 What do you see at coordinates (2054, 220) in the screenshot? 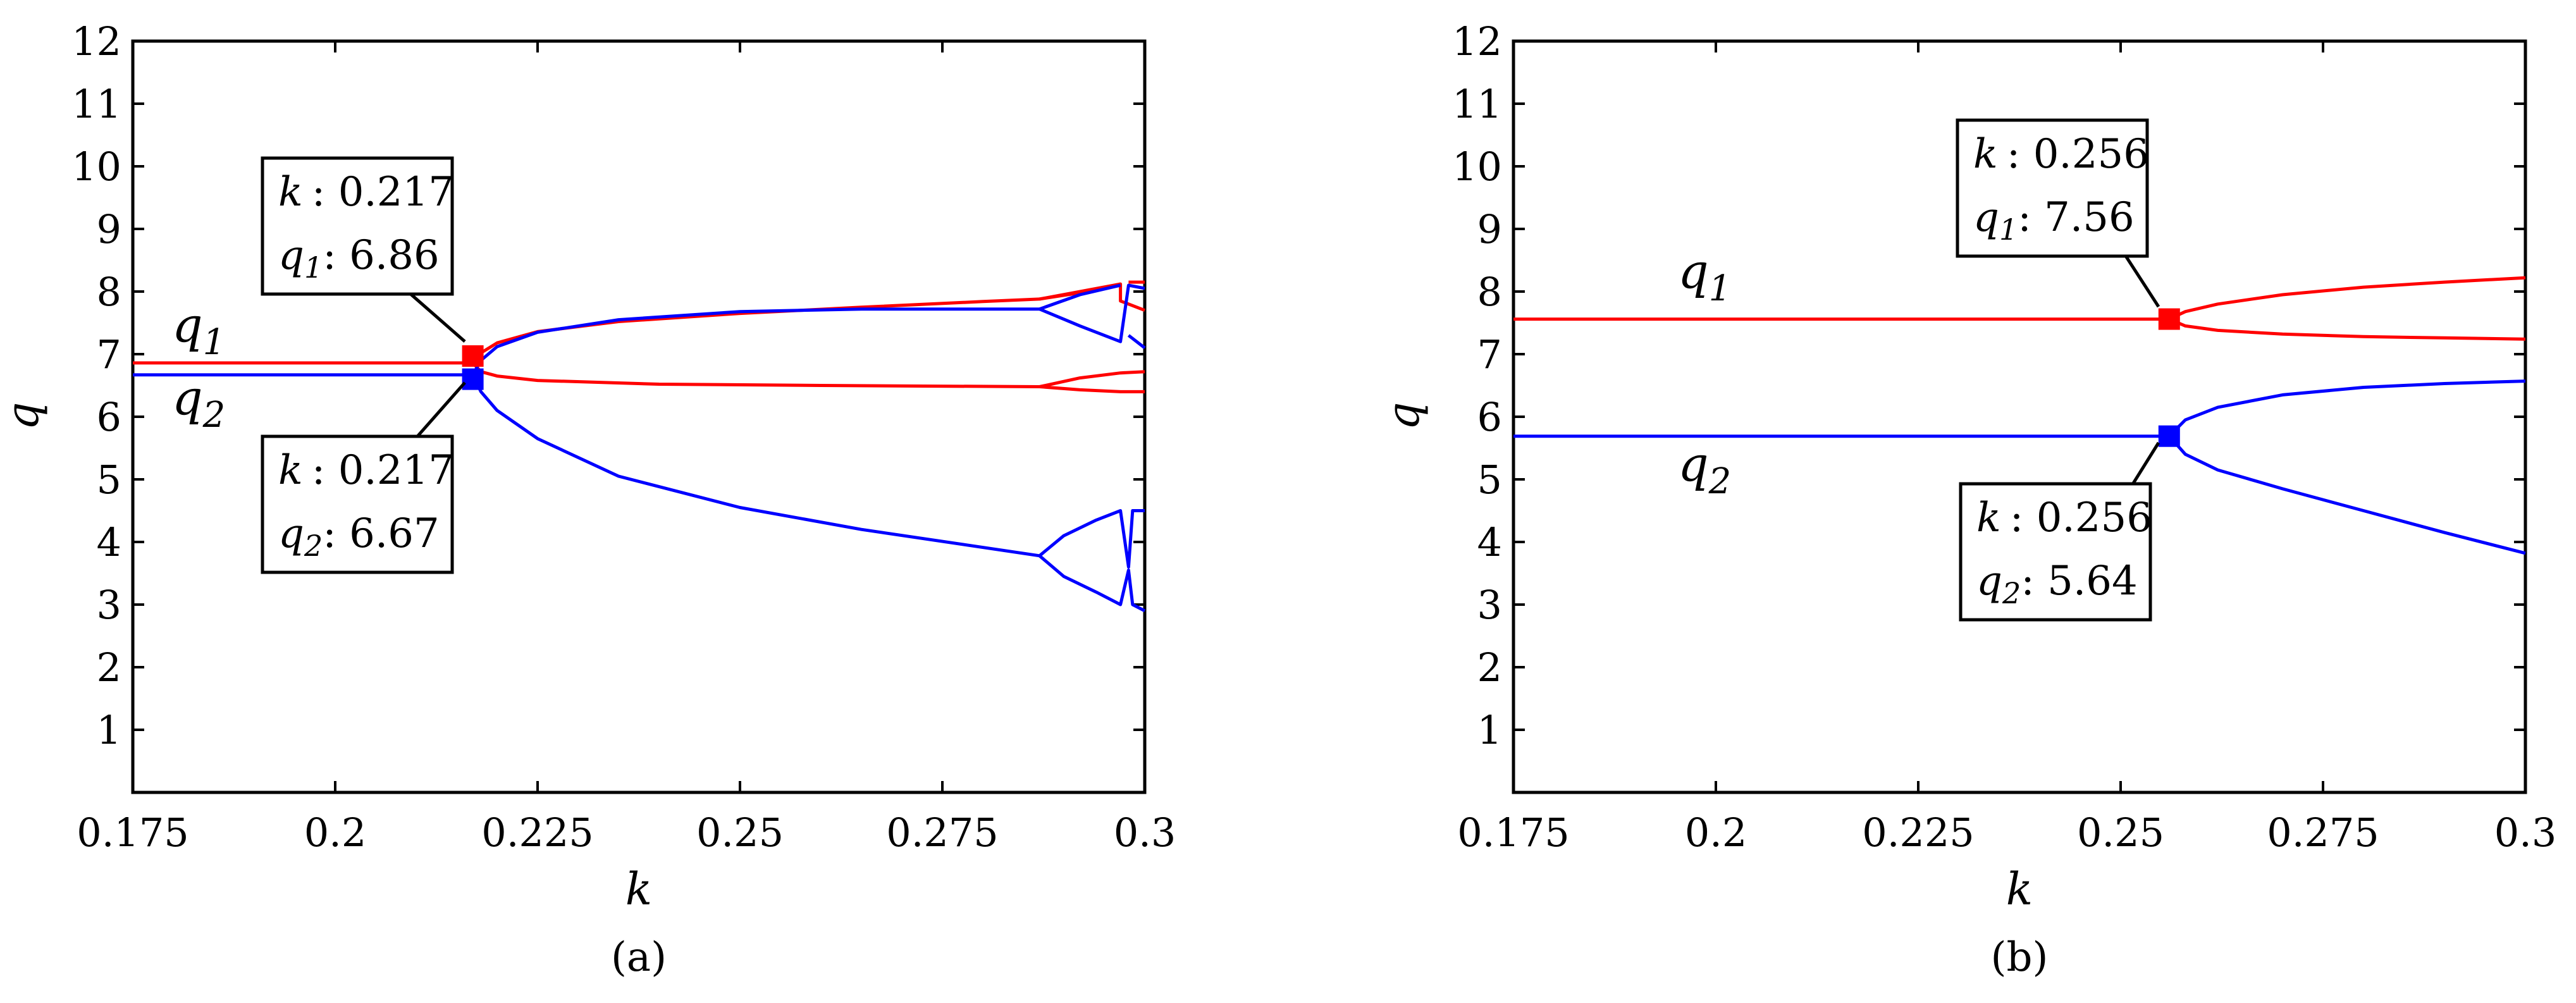
I see `annotation-q-b1: q1: 7.56` at bounding box center [2054, 220].